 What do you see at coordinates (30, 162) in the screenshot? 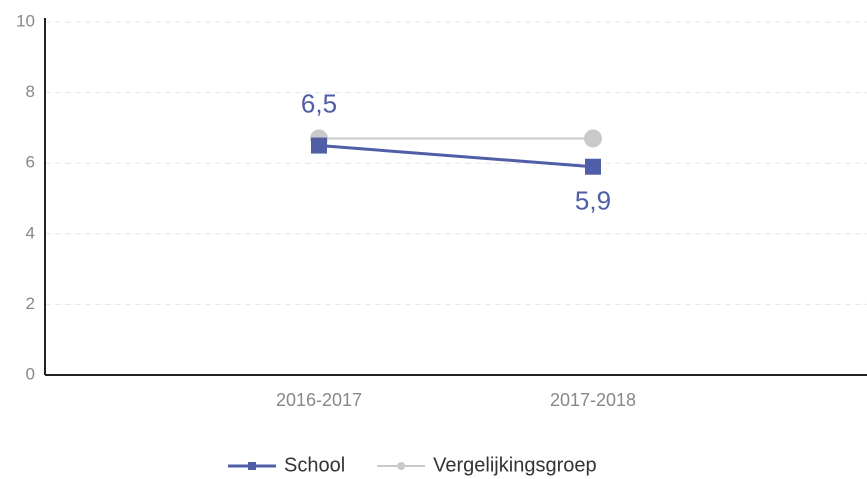
I see `y-tick-label: 6` at bounding box center [30, 162].